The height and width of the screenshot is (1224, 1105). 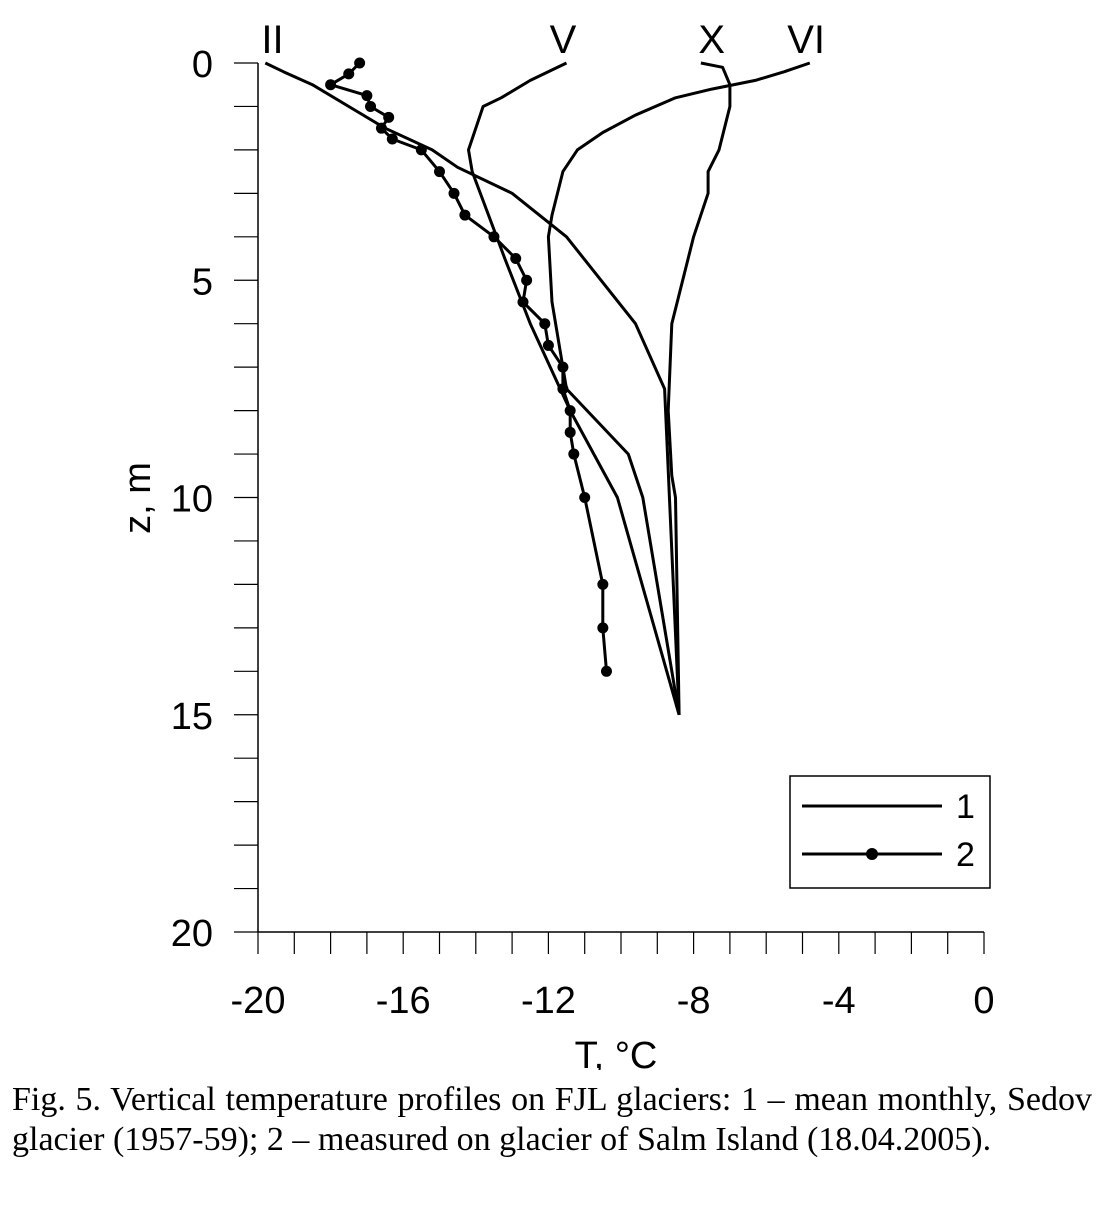 I want to click on y-axis-label: z, m, so click(x=138, y=498).